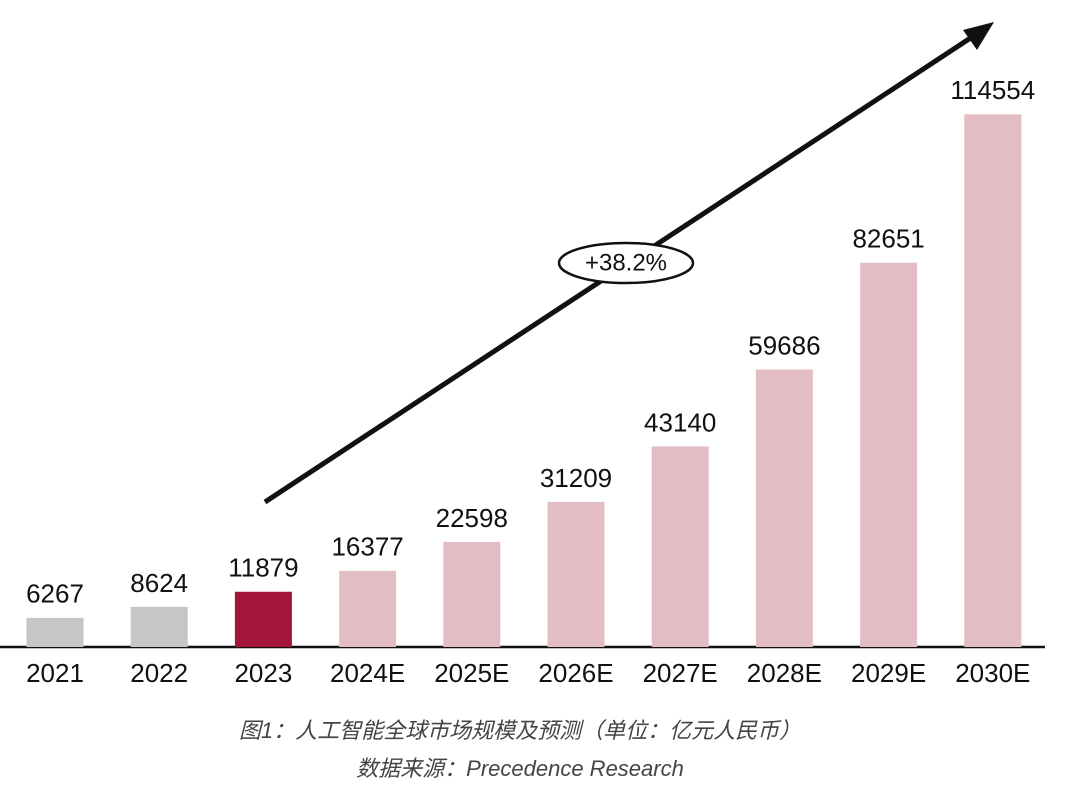  Describe the element at coordinates (978, 36) in the screenshot. I see `arrow-head` at that location.